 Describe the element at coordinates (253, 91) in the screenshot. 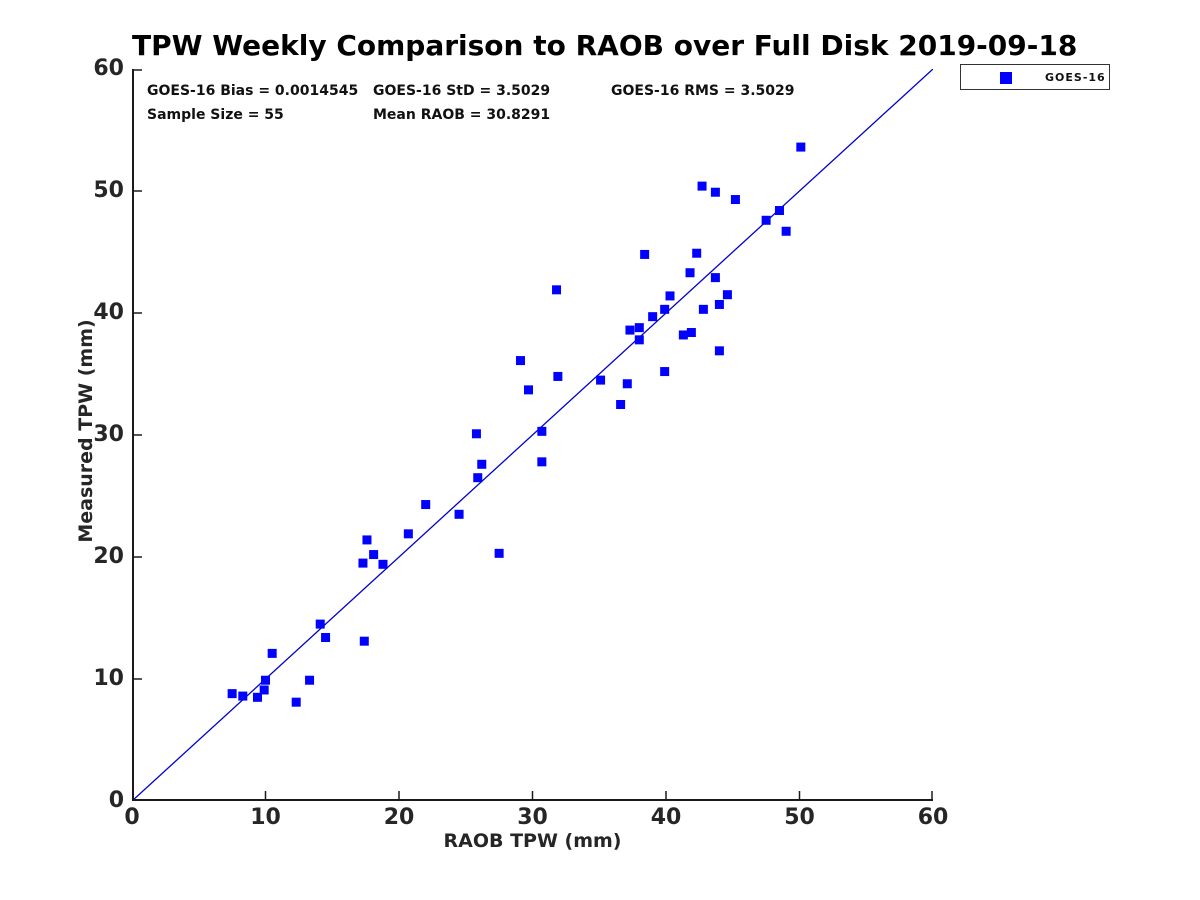

I see `stat-bias: GOES-16 Bias = 0.0014545` at that location.